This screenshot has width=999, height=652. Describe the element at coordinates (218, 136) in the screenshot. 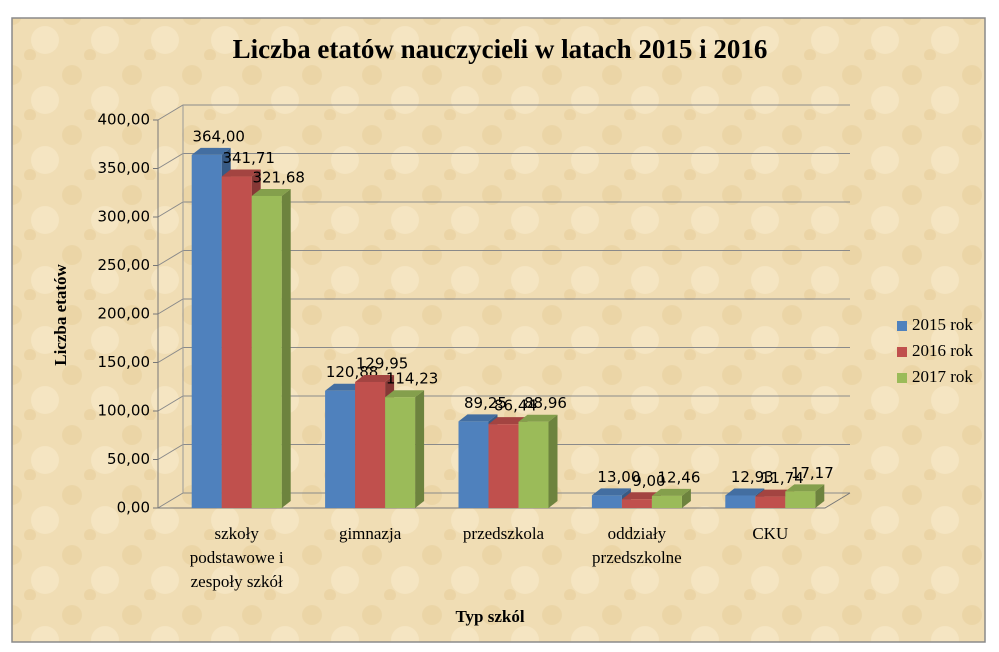

I see `value-label: 364,00` at that location.